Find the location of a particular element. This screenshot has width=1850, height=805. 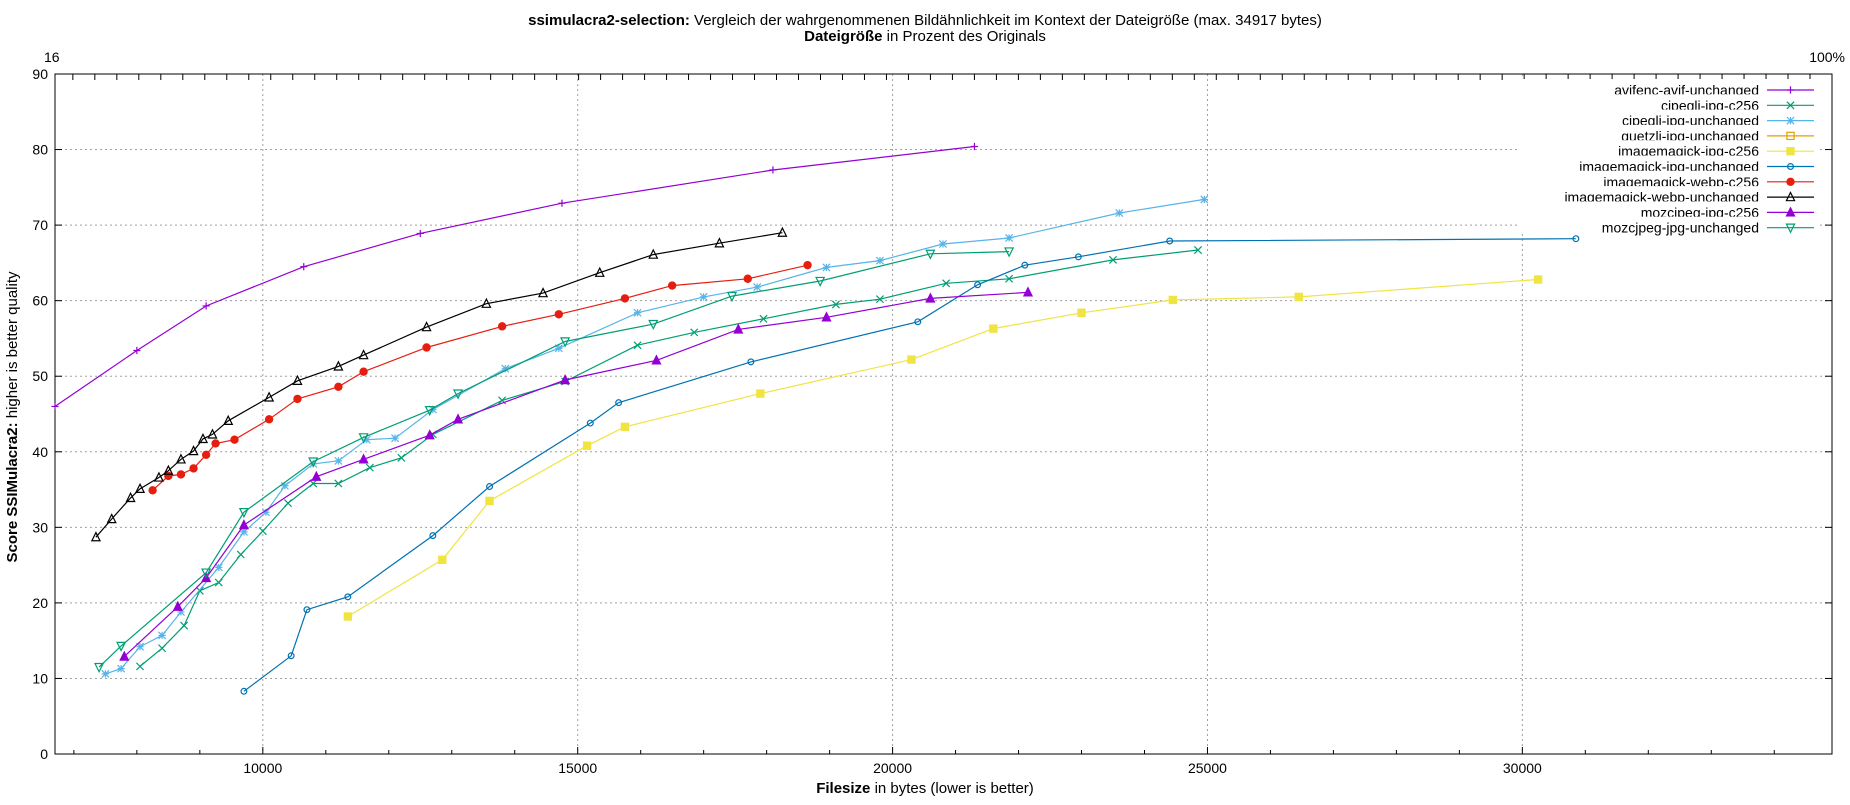

y-tick-label: 70 is located at coordinates (40, 225).